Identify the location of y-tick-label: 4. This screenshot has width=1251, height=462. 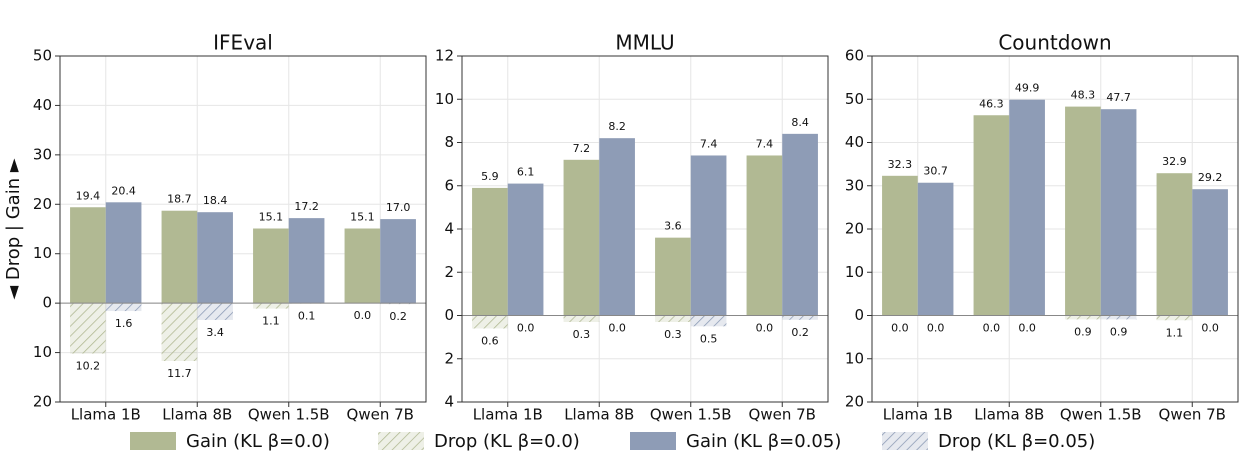
(449, 229).